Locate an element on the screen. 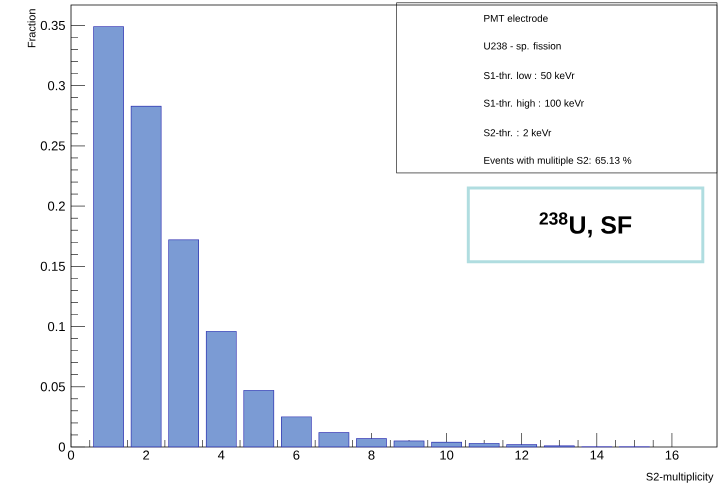  x-tick-label: 10 is located at coordinates (447, 455).